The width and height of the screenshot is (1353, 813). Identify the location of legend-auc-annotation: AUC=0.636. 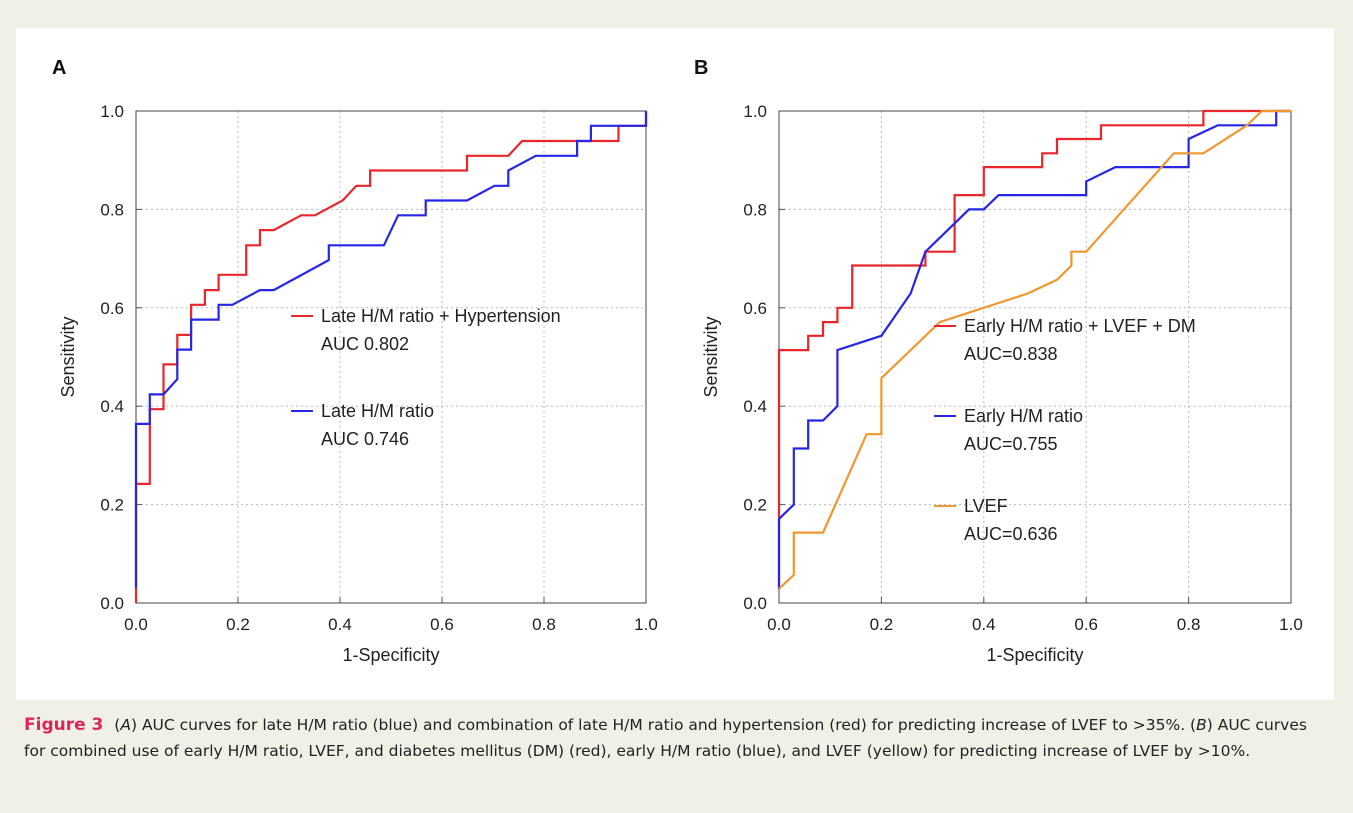
(1011, 534).